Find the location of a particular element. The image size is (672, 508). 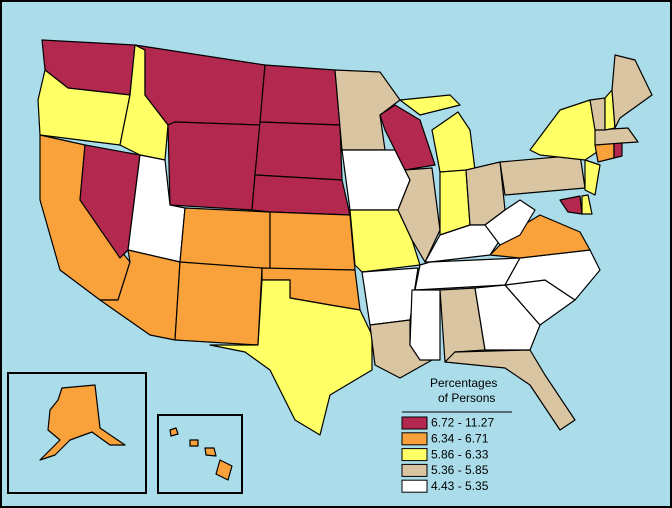

legend-label: 4.43 - 5.35 is located at coordinates (460, 486).